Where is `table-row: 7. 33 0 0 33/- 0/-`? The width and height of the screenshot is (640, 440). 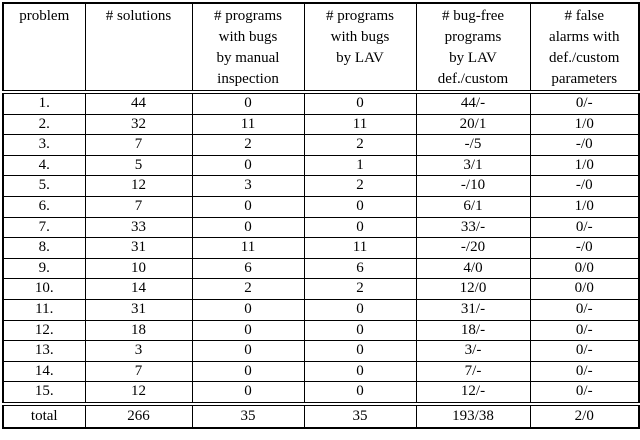
table-row: 7. 33 0 0 33/- 0/- is located at coordinates (321, 227).